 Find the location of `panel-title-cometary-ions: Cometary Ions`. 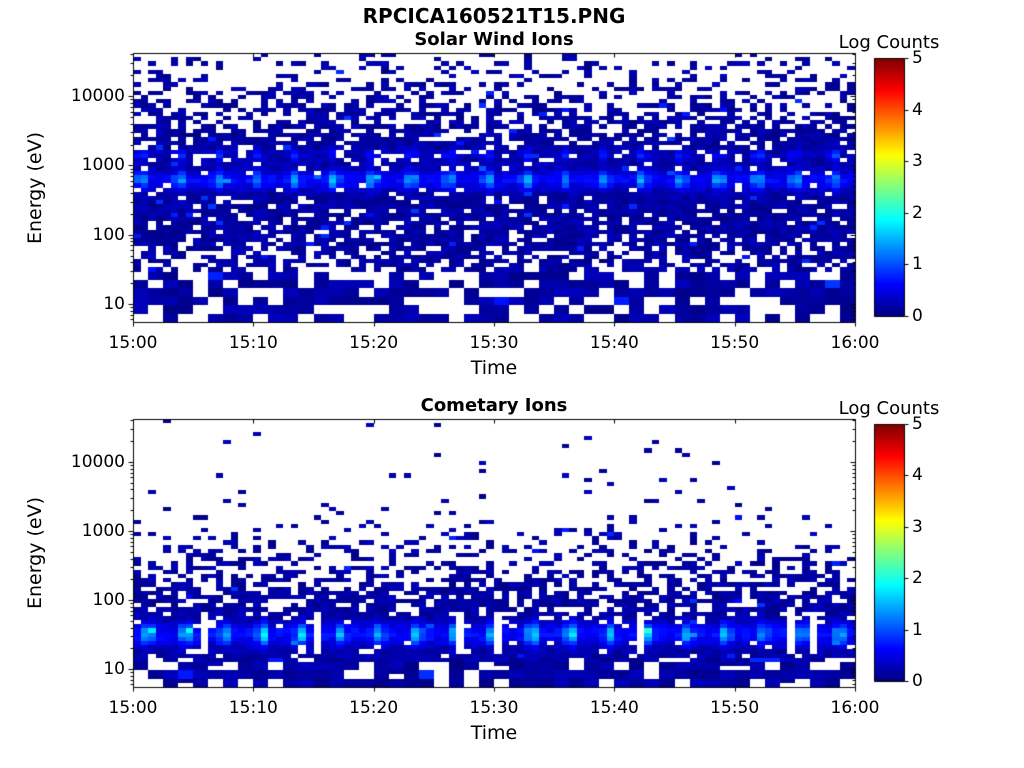

panel-title-cometary-ions: Cometary Ions is located at coordinates (494, 405).